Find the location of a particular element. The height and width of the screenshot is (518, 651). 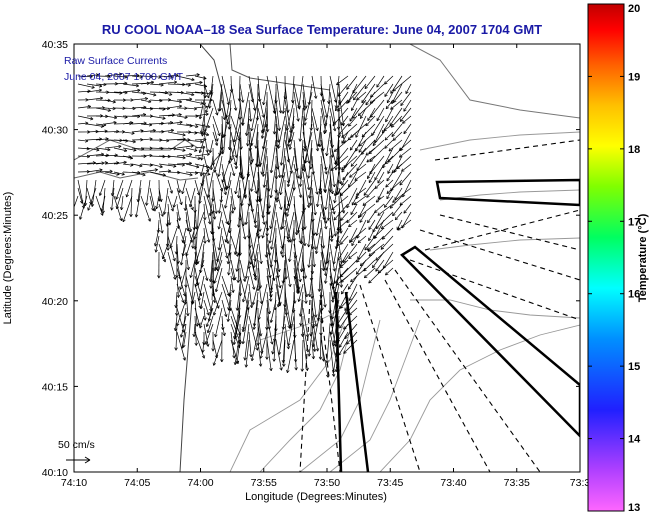

scale-label: 50 cm/s is located at coordinates (76, 445).